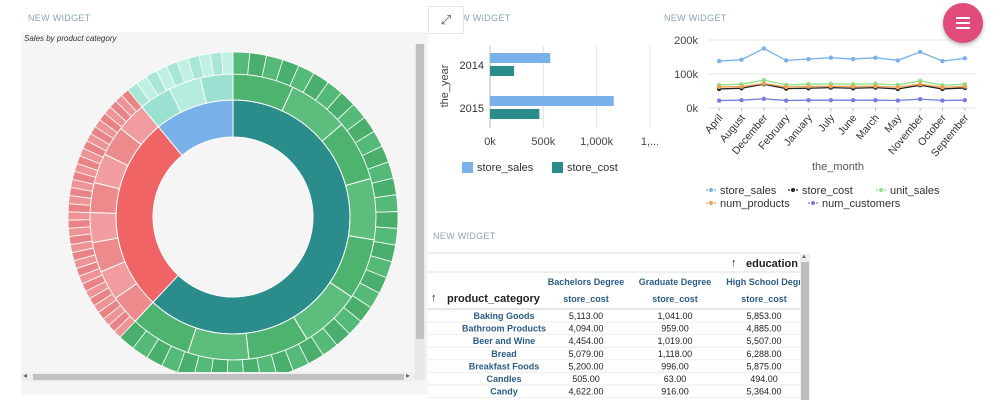  Describe the element at coordinates (915, 191) in the screenshot. I see `legend-label: unit_sales` at that location.